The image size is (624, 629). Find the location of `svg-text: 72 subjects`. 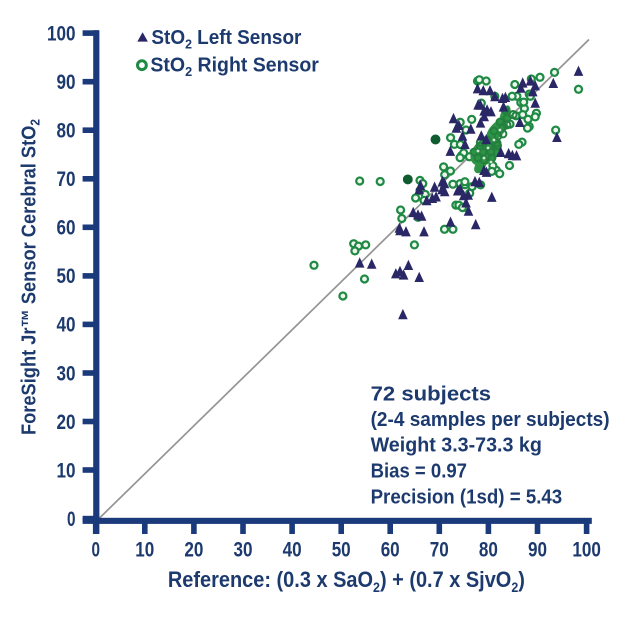

svg-text: 72 subjects is located at coordinates (431, 393).